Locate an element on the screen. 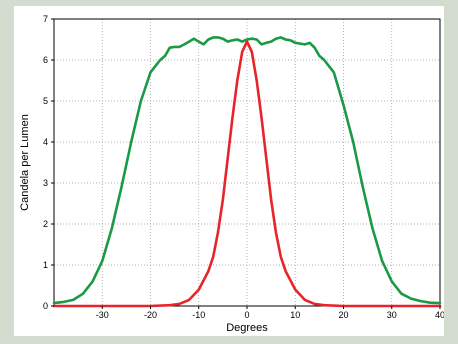 The image size is (458, 344). x-tick-label: -20 is located at coordinates (150, 315).